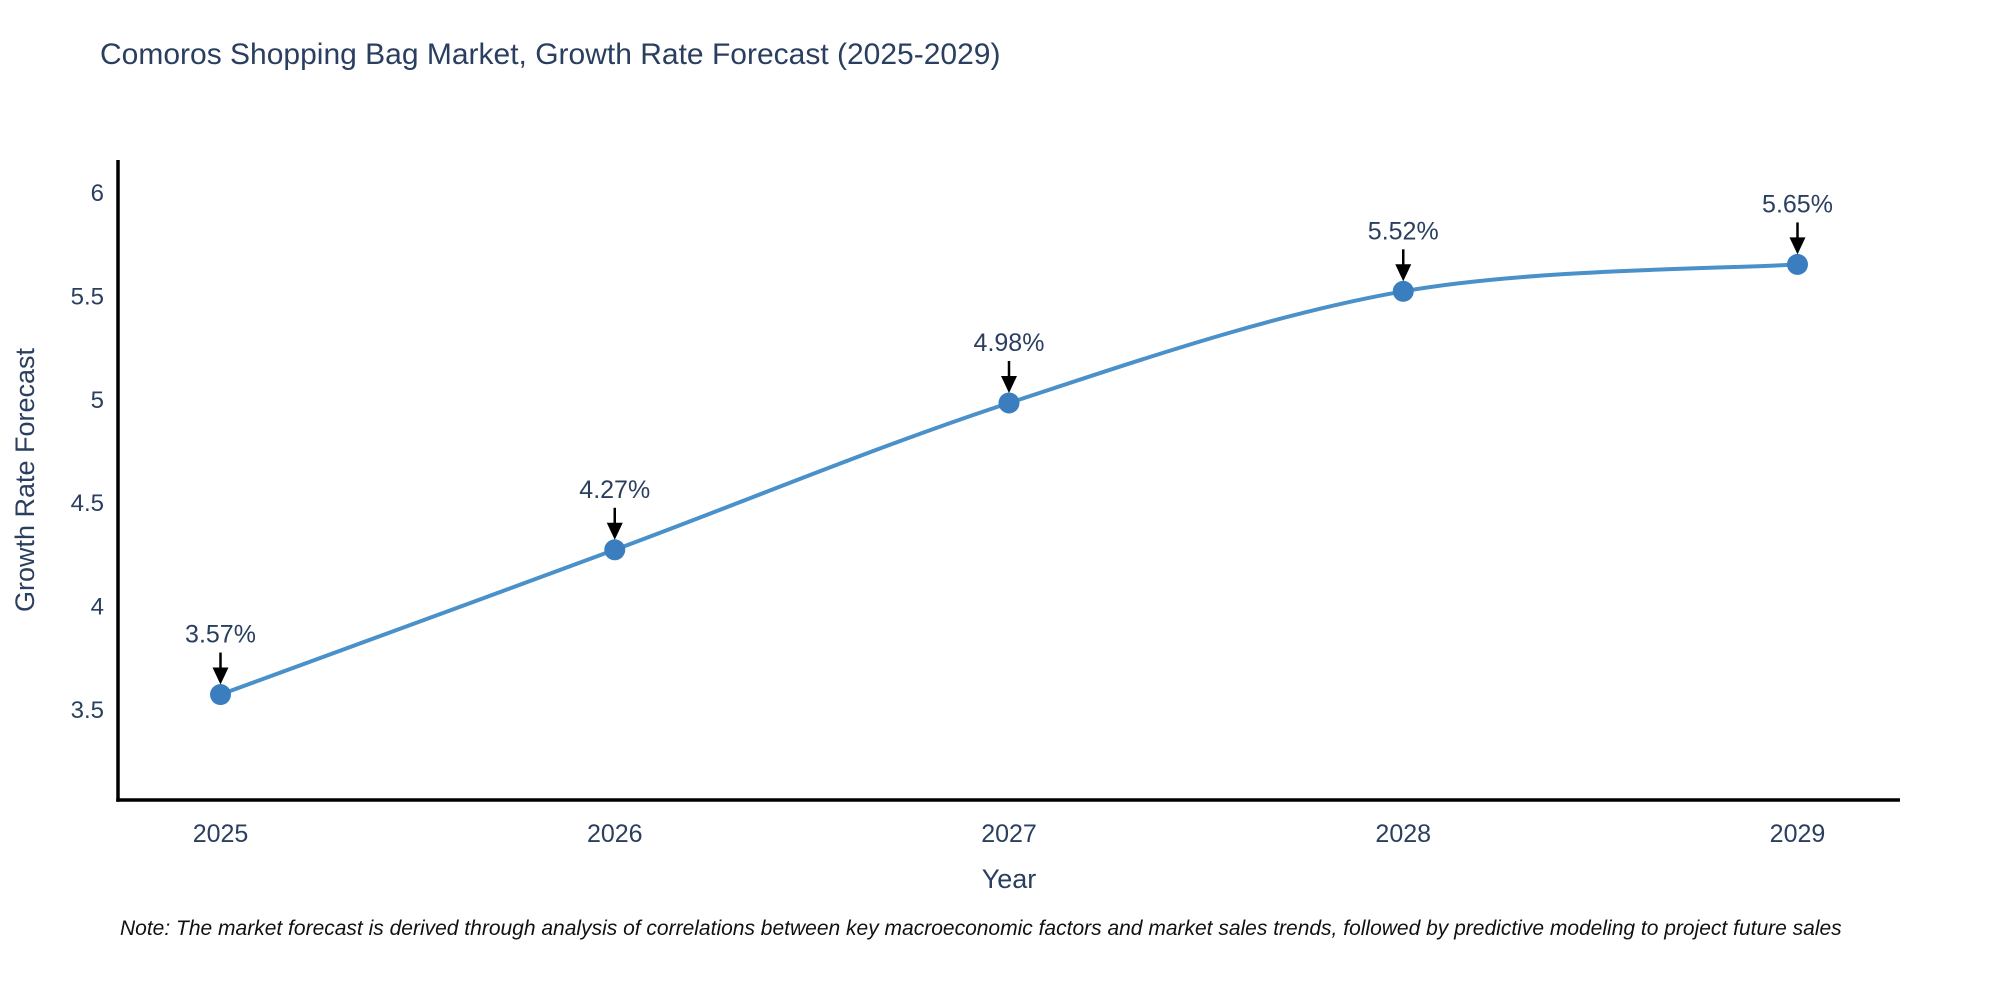  I want to click on x-axis-title: Year, so click(1009, 879).